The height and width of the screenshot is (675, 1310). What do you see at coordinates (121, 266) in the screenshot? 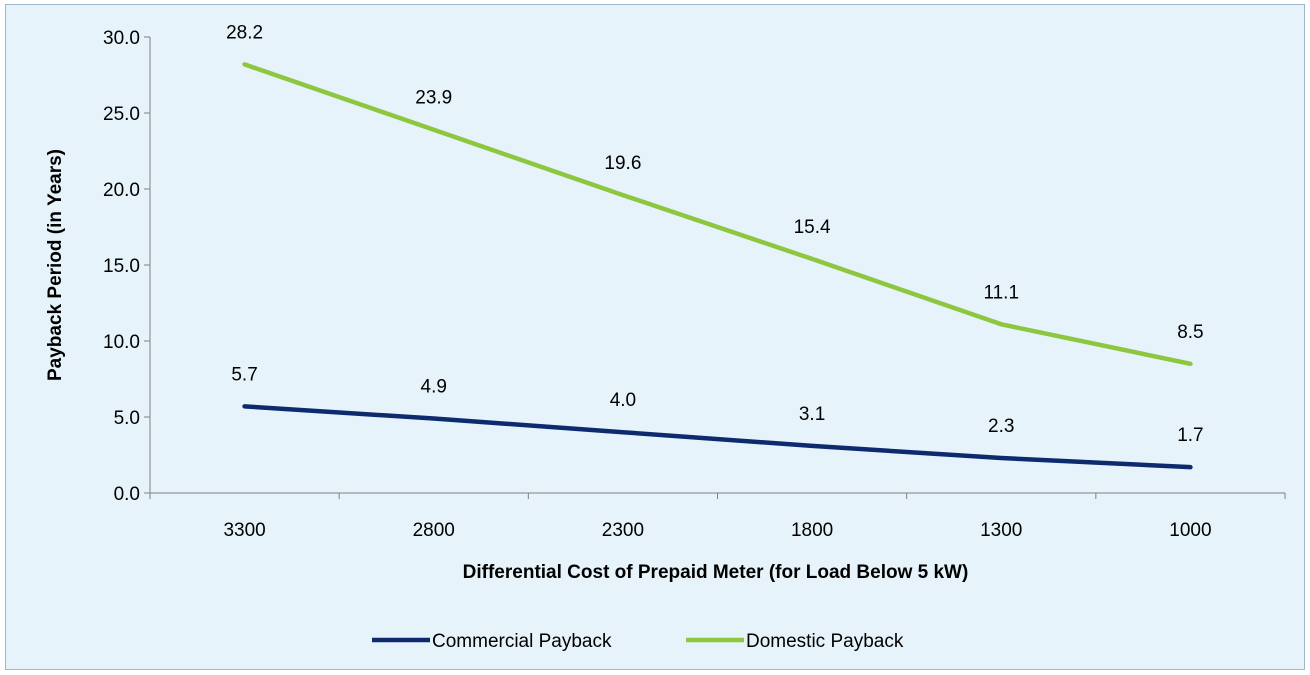
I see `y-tick-label: 15.0` at bounding box center [121, 266].